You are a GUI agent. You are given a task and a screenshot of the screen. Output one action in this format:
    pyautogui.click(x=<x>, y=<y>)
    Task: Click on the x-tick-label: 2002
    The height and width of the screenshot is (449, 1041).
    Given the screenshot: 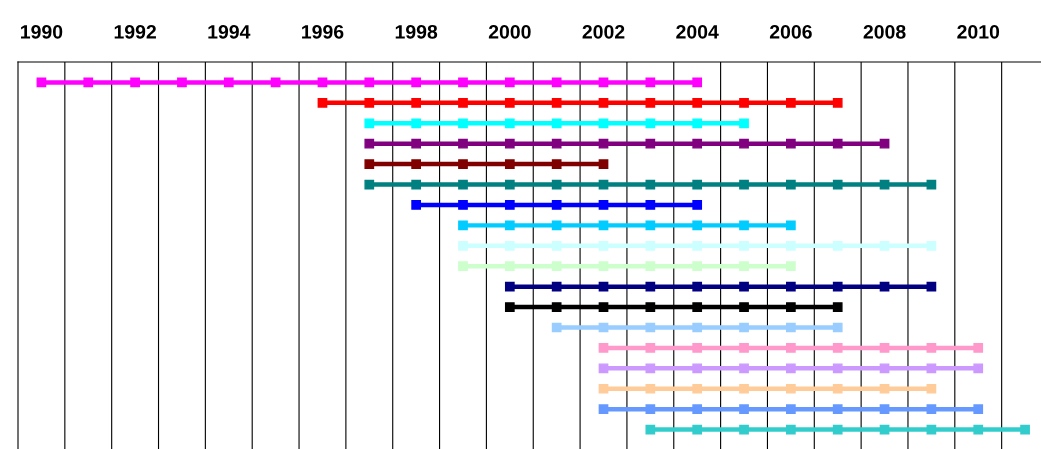 What is the action you would take?
    pyautogui.click(x=603, y=31)
    